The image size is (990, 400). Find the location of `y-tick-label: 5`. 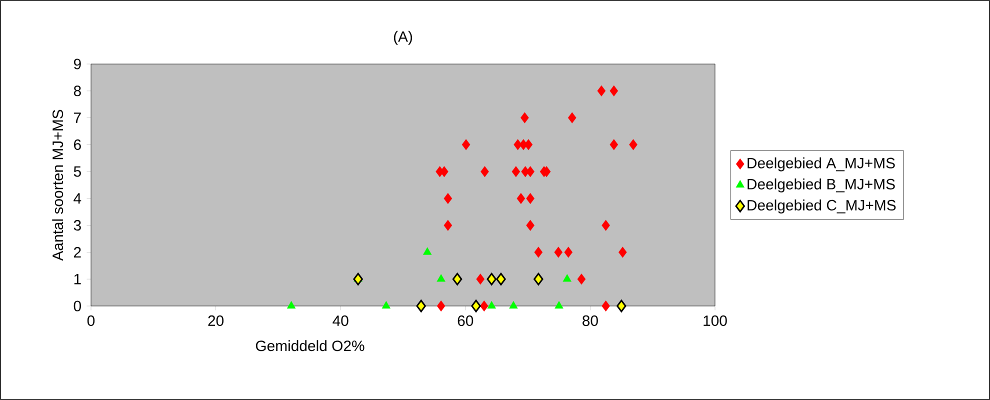

y-tick-label: 5 is located at coordinates (77, 171).